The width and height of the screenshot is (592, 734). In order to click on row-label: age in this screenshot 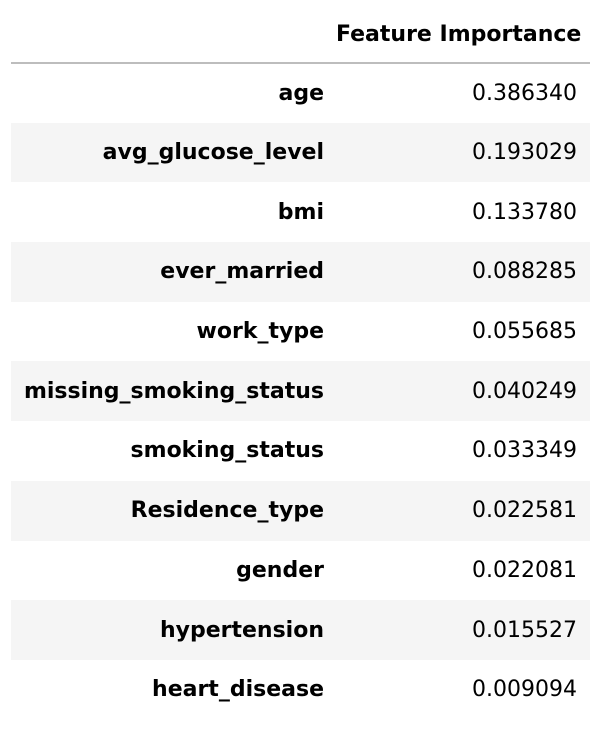, I will do `click(301, 93)`.